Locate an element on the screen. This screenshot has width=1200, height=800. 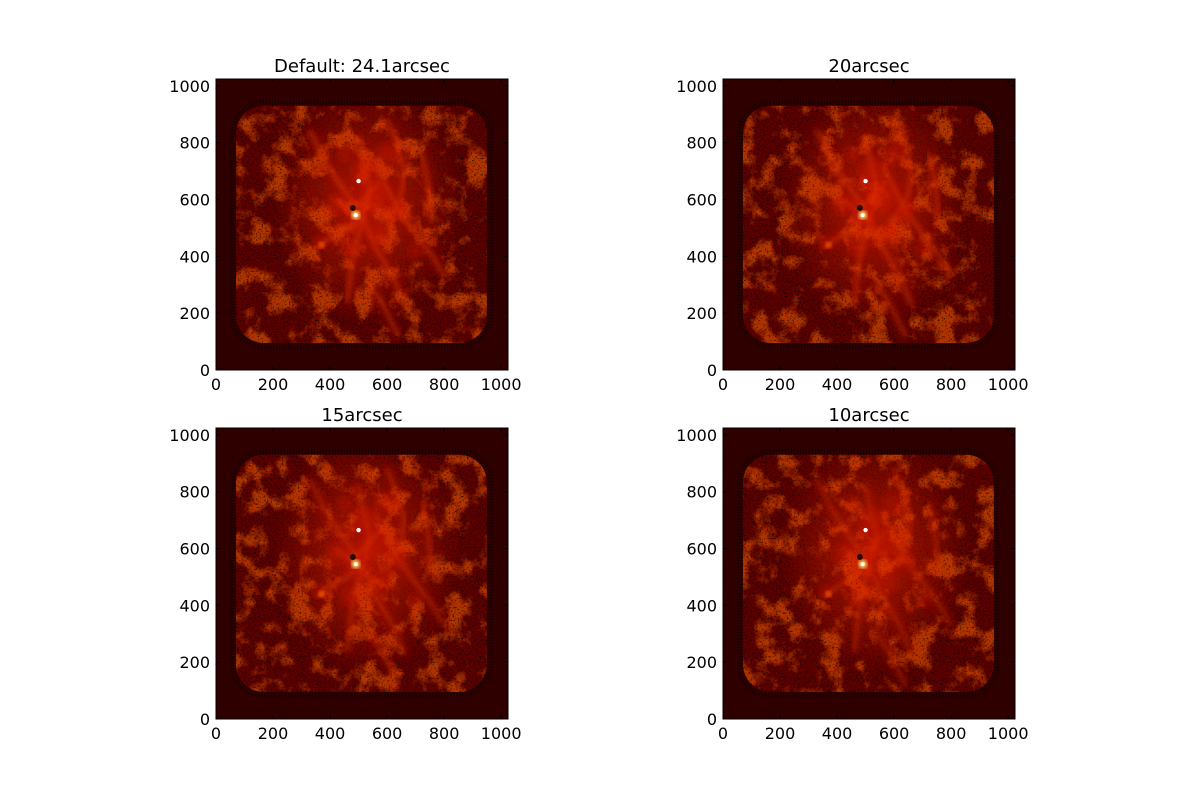
chart-title: Default: 24.1arcsec is located at coordinates (362, 66).